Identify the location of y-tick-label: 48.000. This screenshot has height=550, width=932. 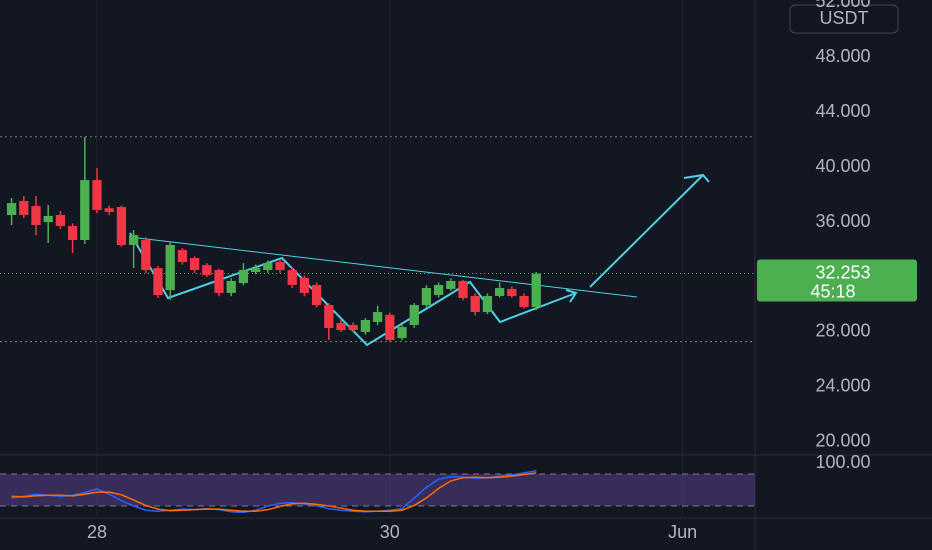
(842, 56).